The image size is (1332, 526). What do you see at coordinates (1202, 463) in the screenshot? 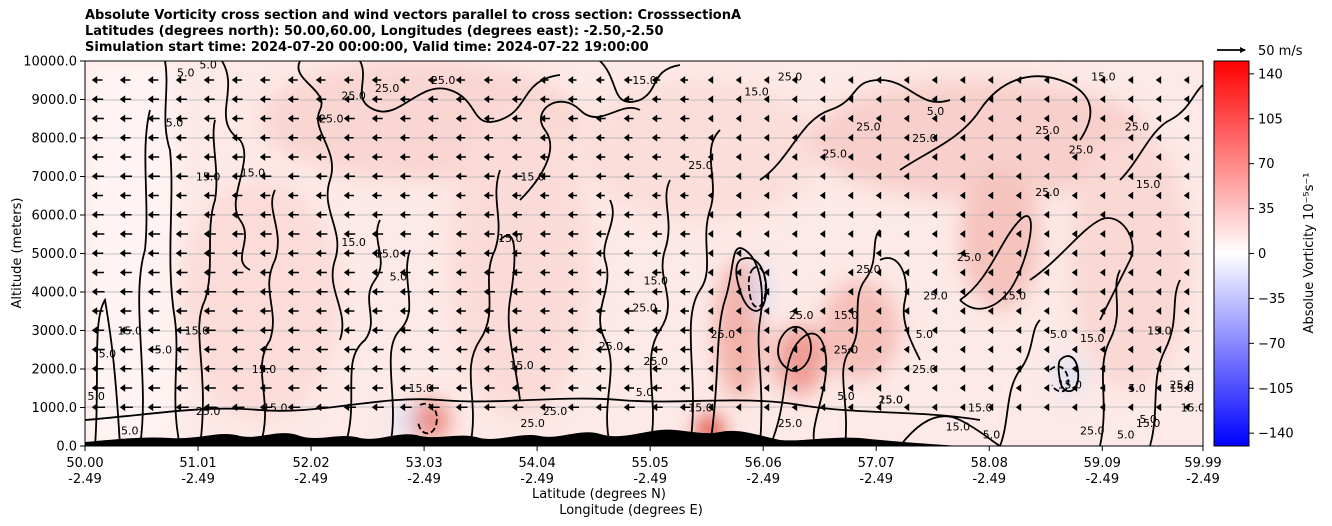
I see `x-tick-label-lat: 59.99` at bounding box center [1202, 463].